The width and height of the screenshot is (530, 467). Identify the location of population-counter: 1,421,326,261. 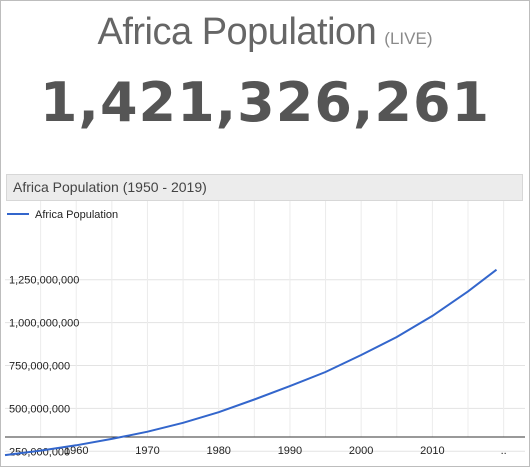
(265, 102).